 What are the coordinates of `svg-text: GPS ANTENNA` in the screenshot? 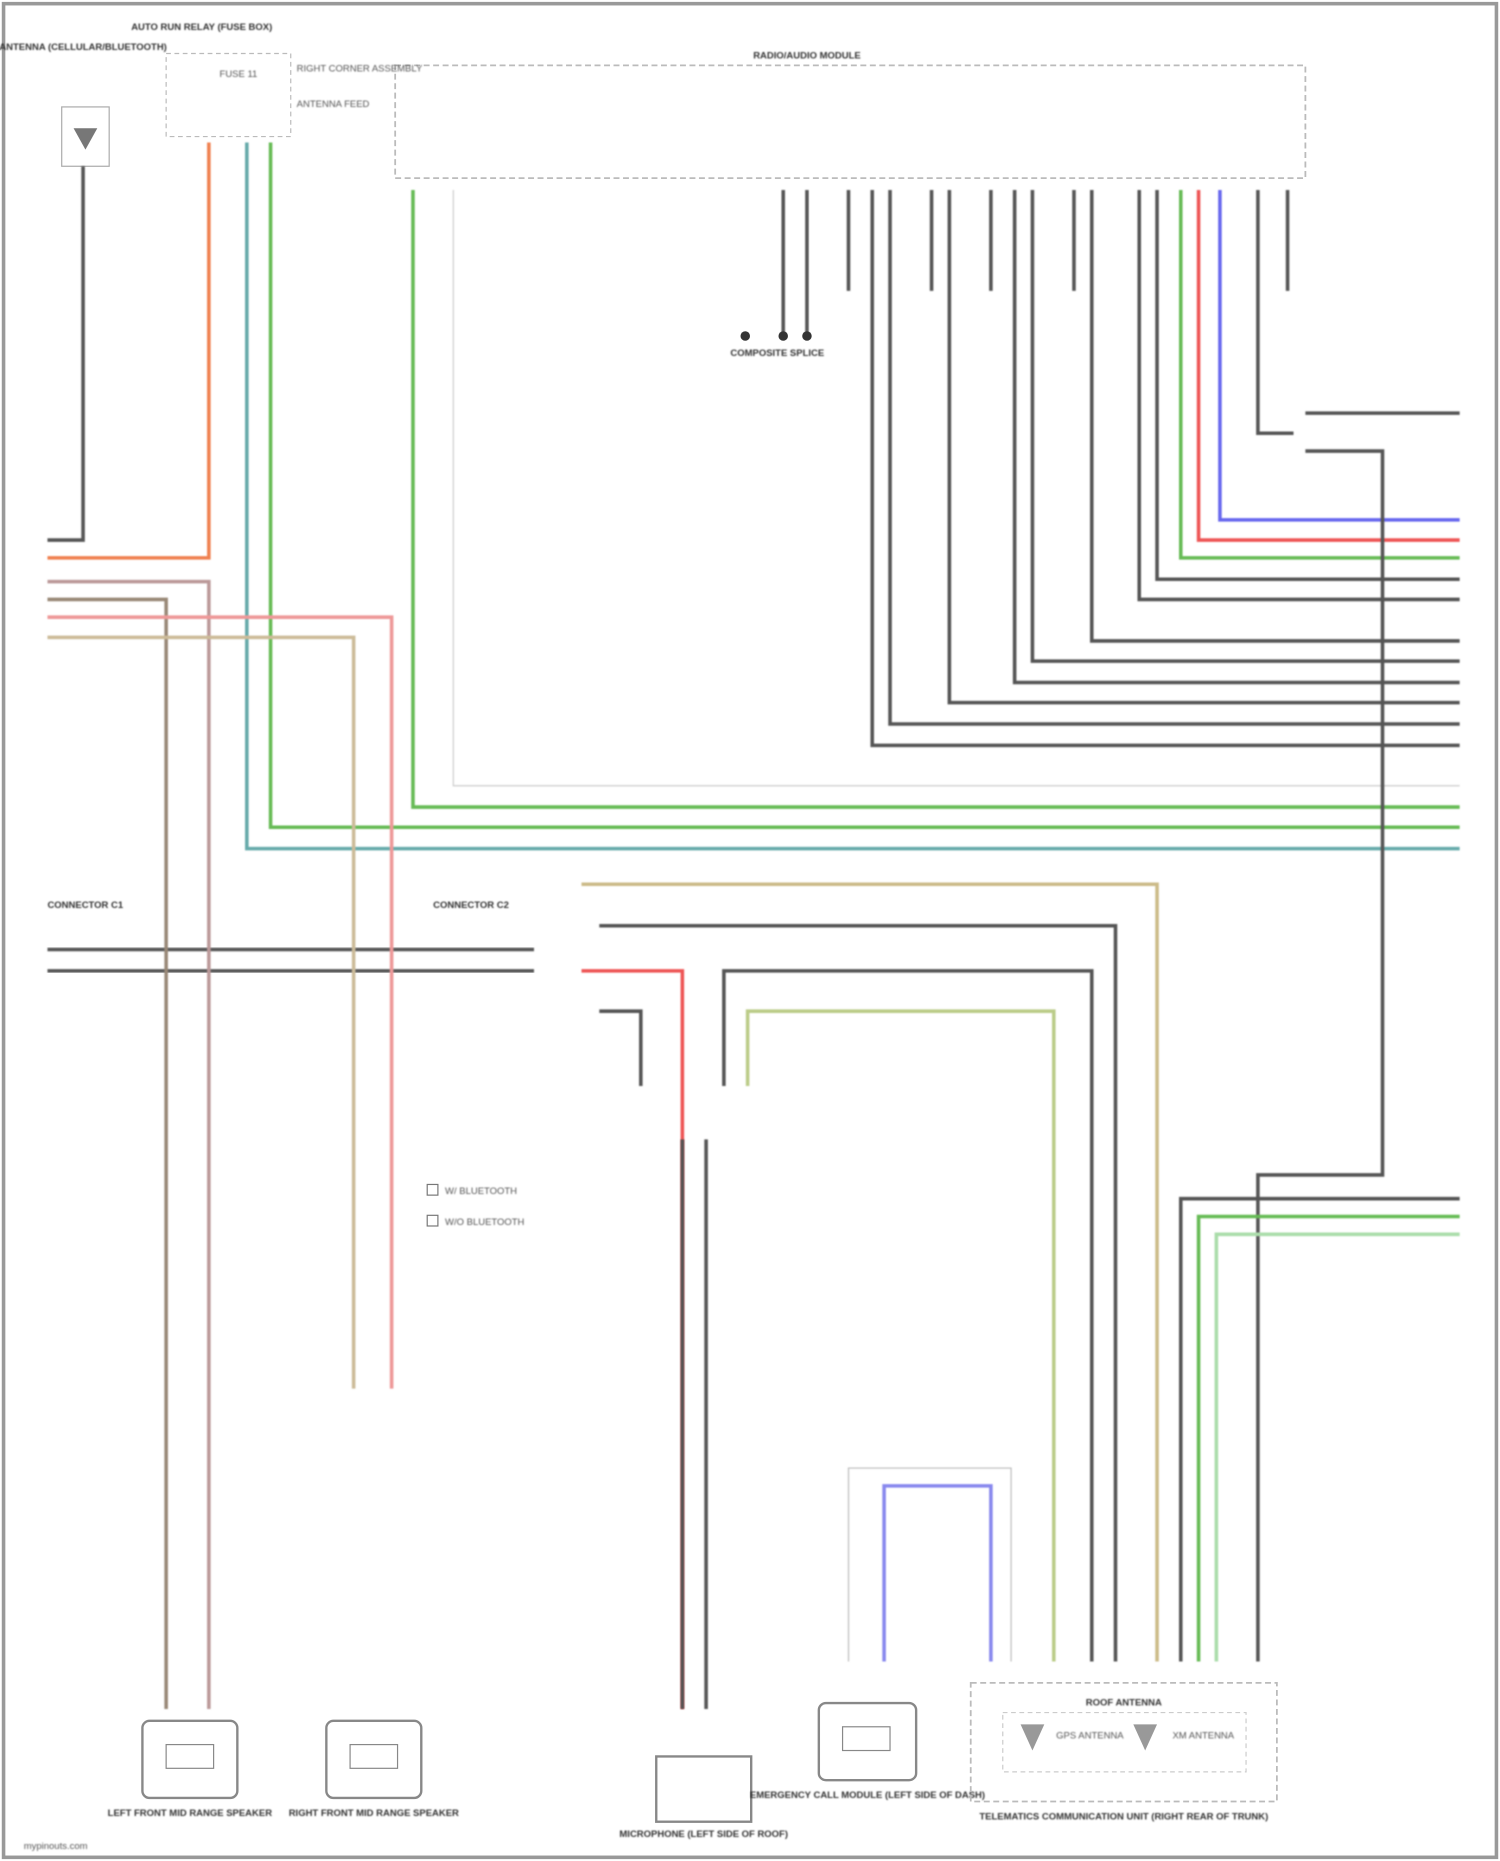 It's located at (1090, 1736).